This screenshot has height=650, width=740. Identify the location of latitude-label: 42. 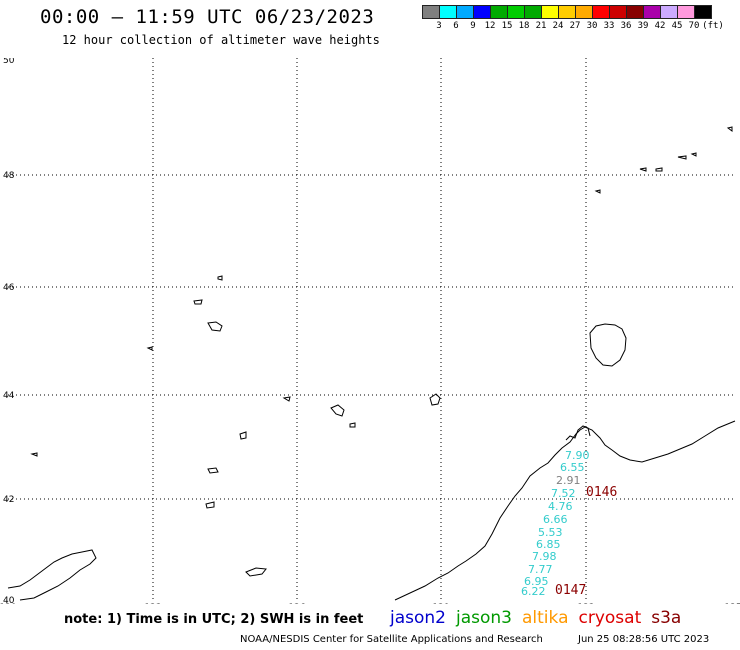
(8, 500).